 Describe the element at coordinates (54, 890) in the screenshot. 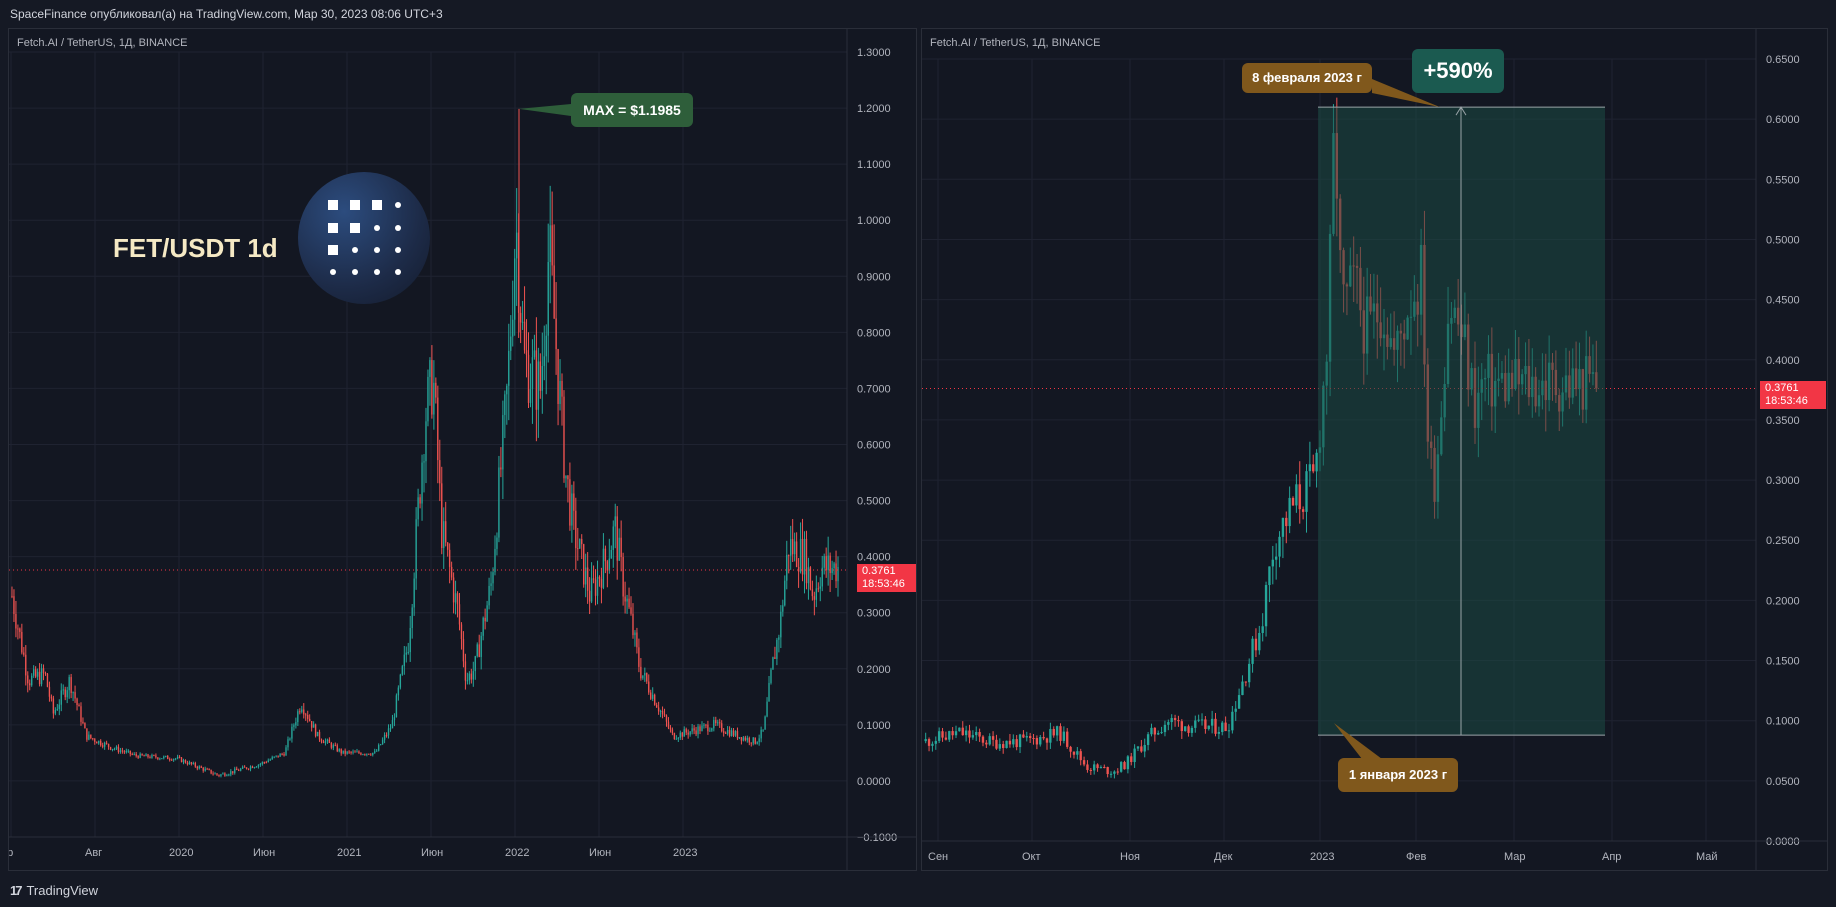

I see `tradingview-brand: 17 TradingView` at that location.